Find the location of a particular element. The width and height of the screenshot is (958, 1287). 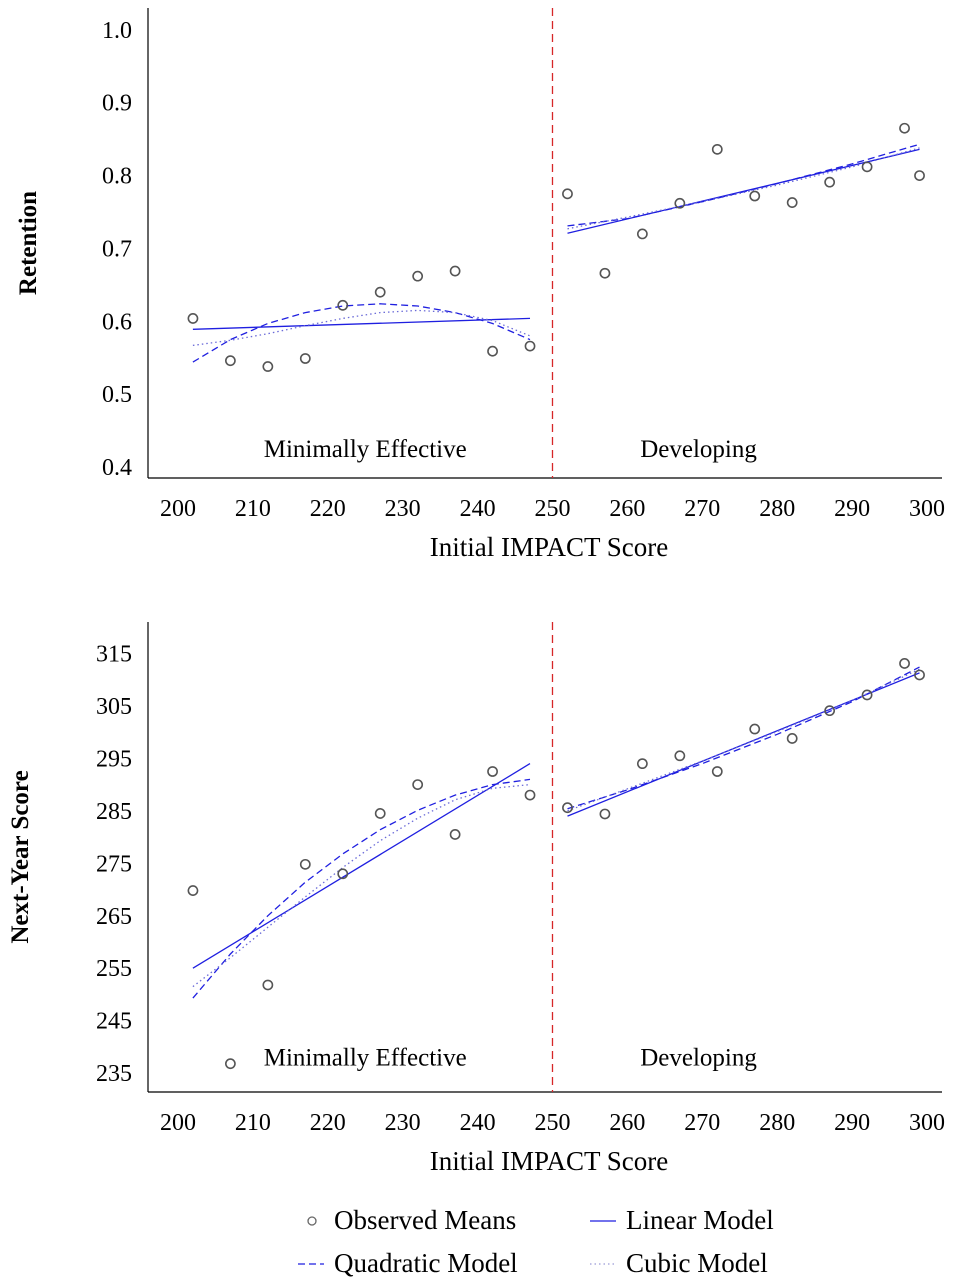

legend-observed-marker is located at coordinates (312, 1221).